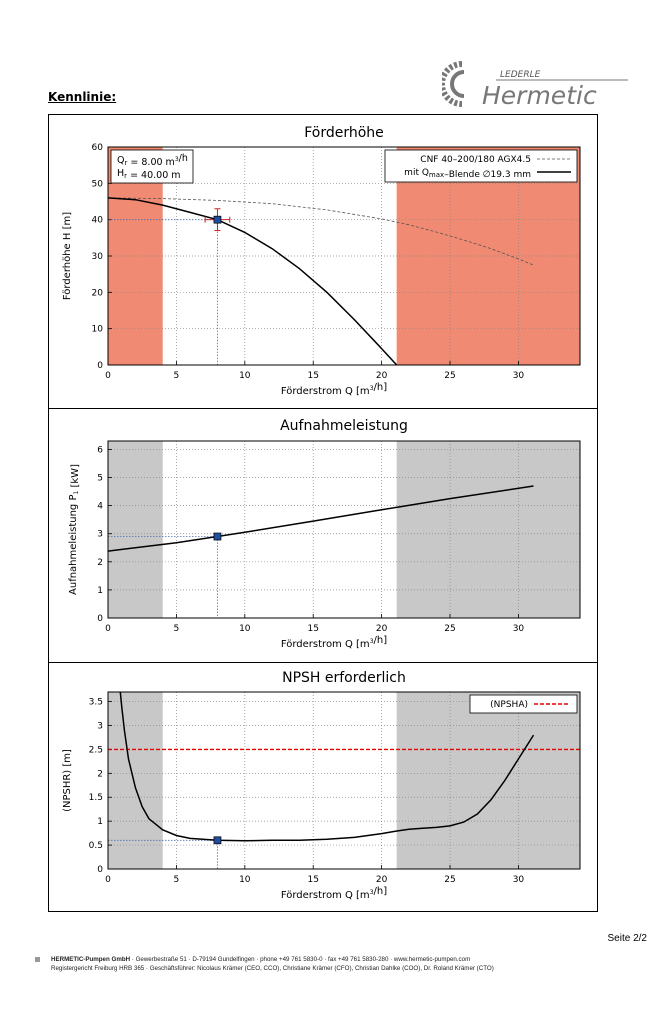 Image resolution: width=655 pixels, height=1019 pixels. Describe the element at coordinates (100, 507) in the screenshot. I see `y-tick-label: 4` at that location.